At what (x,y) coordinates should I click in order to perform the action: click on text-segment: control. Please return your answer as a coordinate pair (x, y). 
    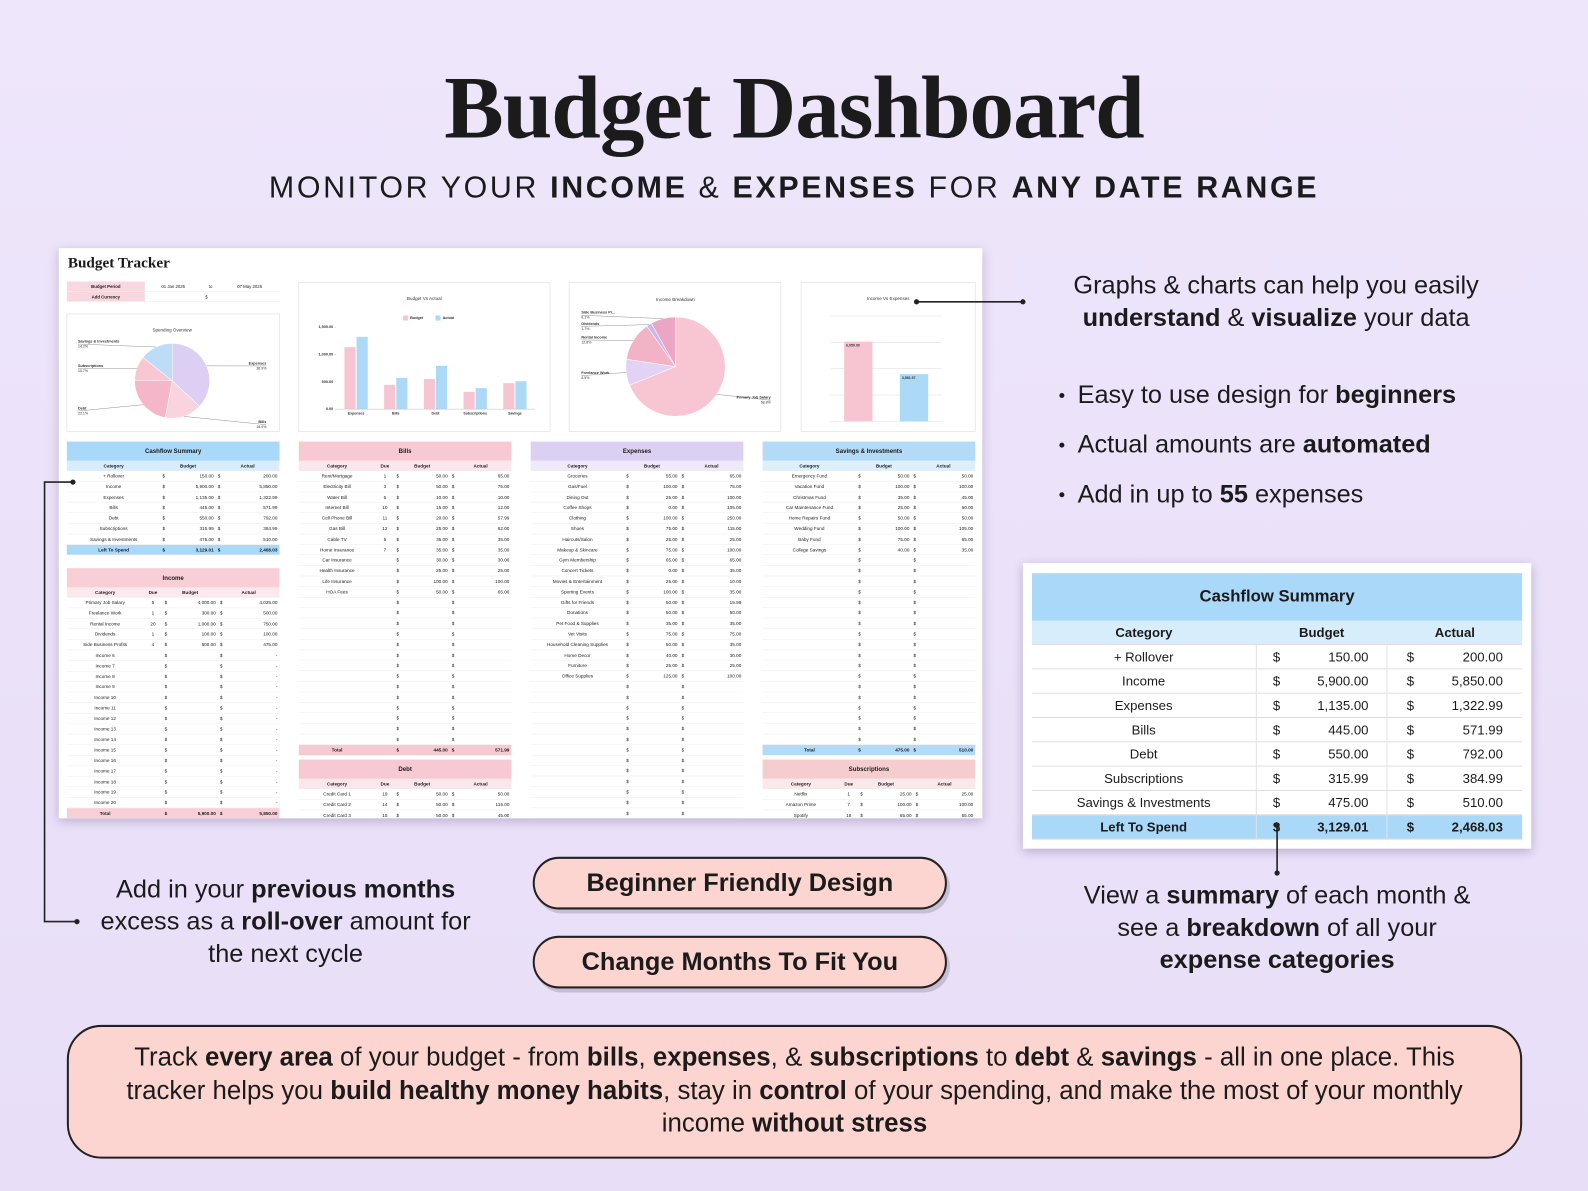
    Looking at the image, I should click on (803, 1090).